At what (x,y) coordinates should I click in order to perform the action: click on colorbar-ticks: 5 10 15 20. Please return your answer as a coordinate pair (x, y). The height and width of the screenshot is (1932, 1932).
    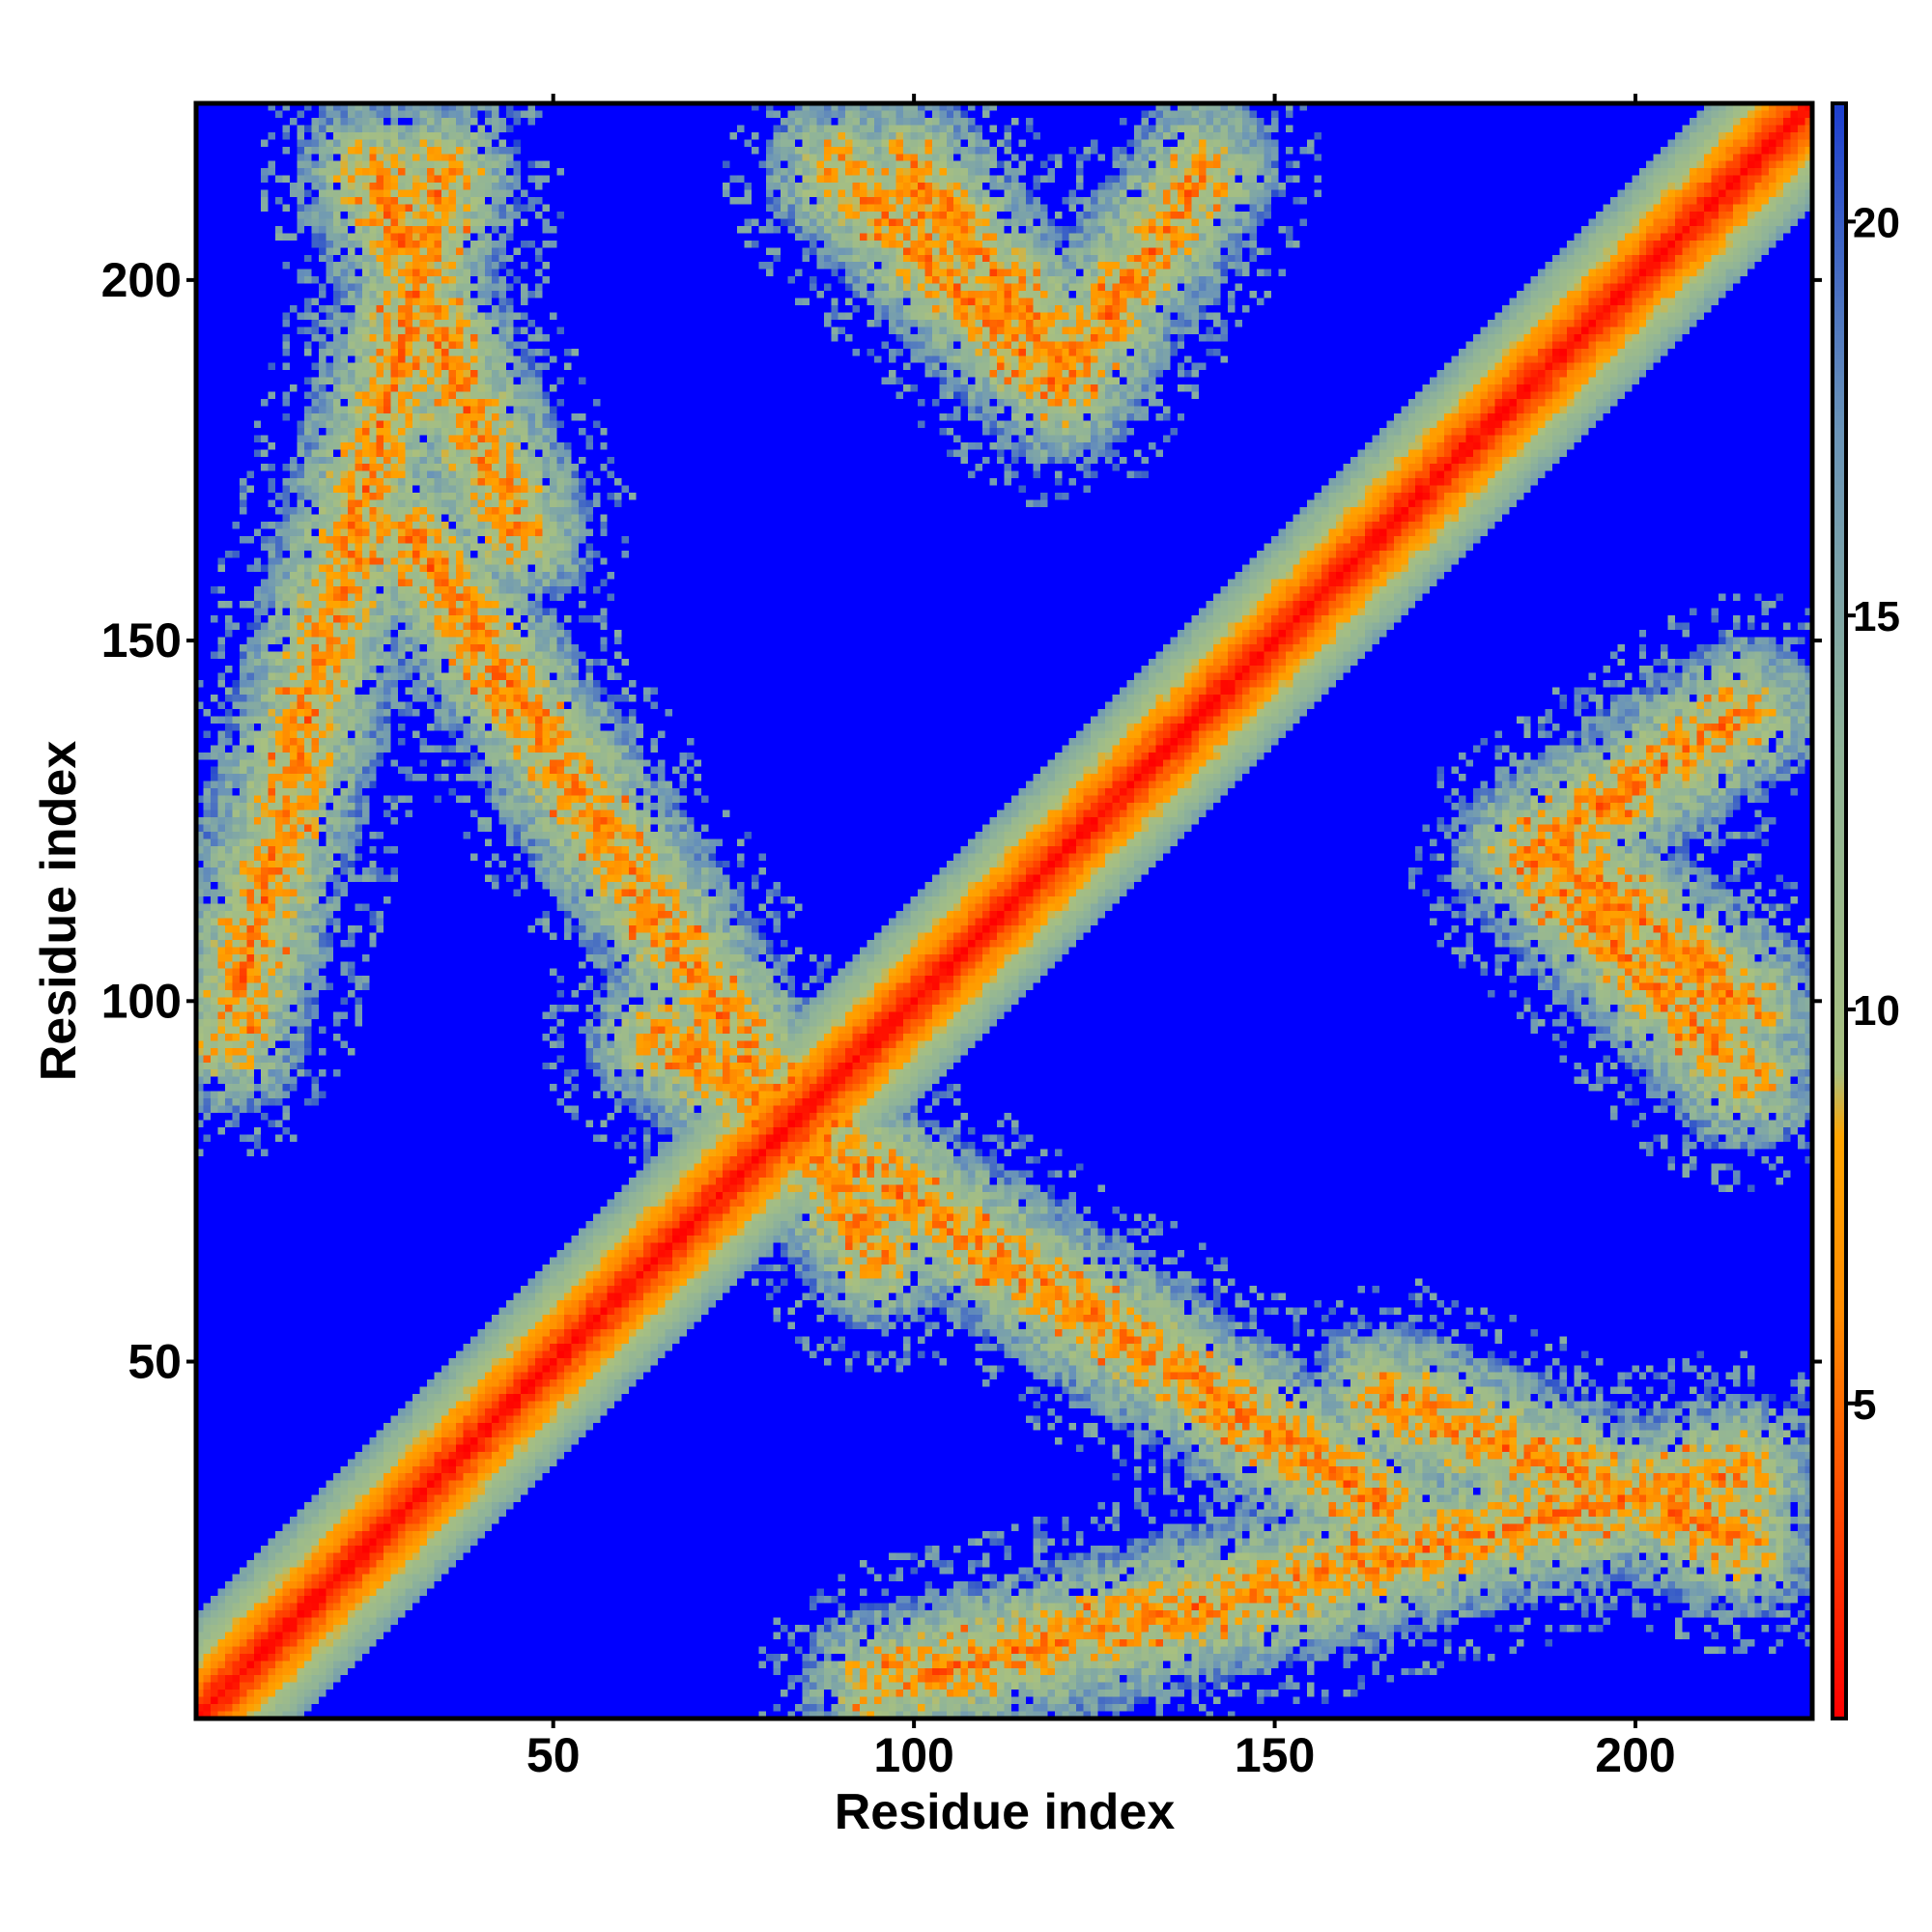
    Looking at the image, I should click on (1873, 814).